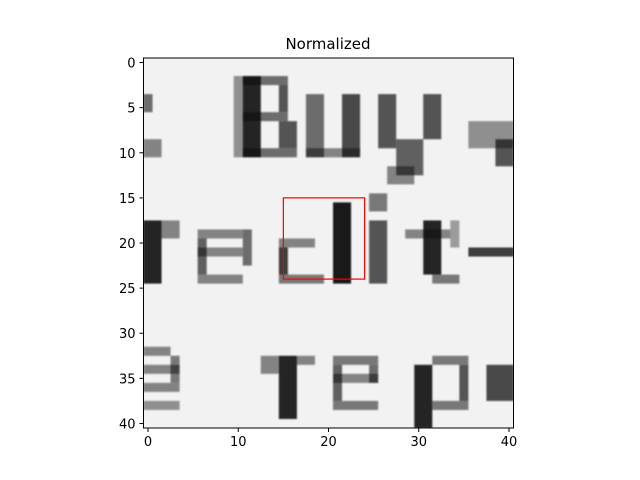 The width and height of the screenshot is (640, 480). Describe the element at coordinates (131, 64) in the screenshot. I see `y-tick-label: 0` at that location.